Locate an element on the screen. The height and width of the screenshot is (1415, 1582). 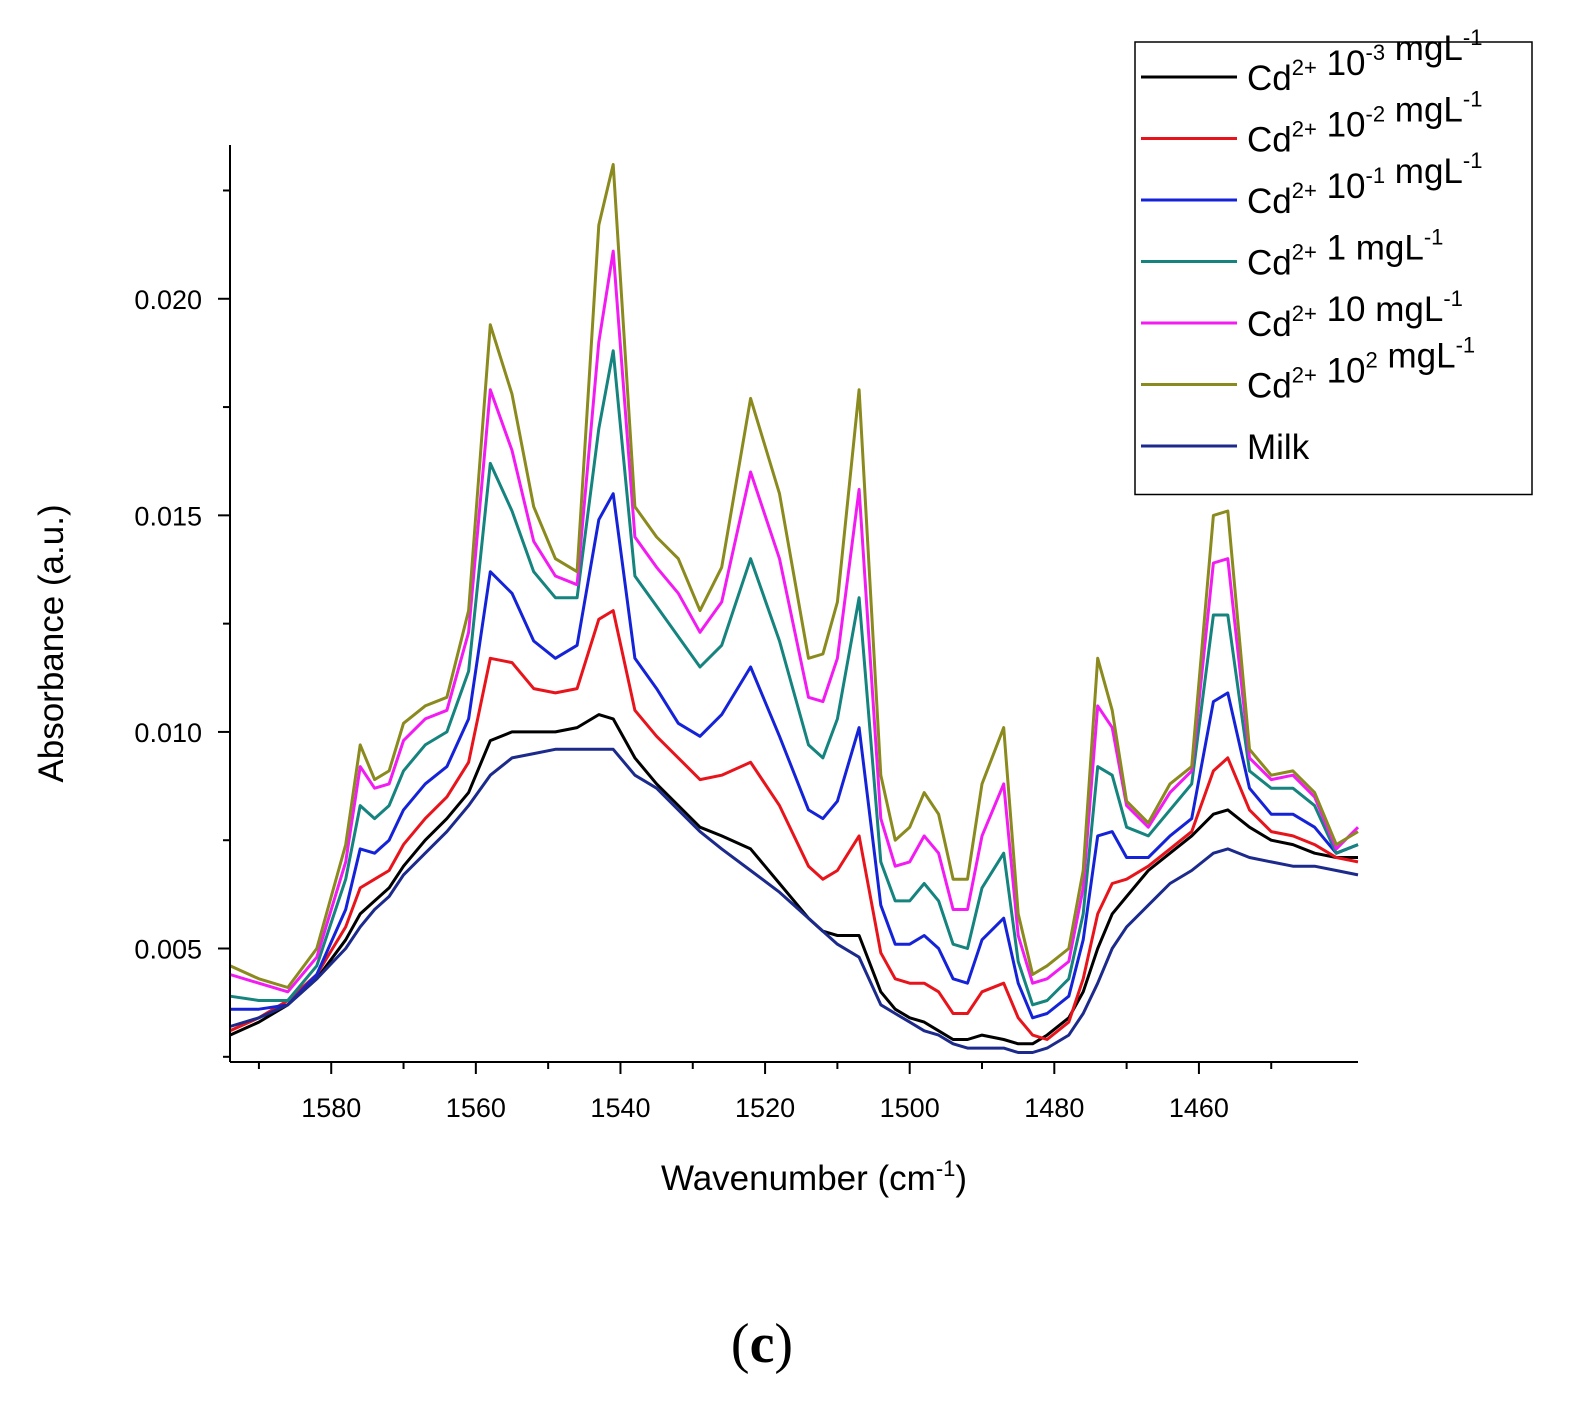
x-axis-ticks: 1580 1560 1540 1520 1500 1480 1460 is located at coordinates (765, 1092).